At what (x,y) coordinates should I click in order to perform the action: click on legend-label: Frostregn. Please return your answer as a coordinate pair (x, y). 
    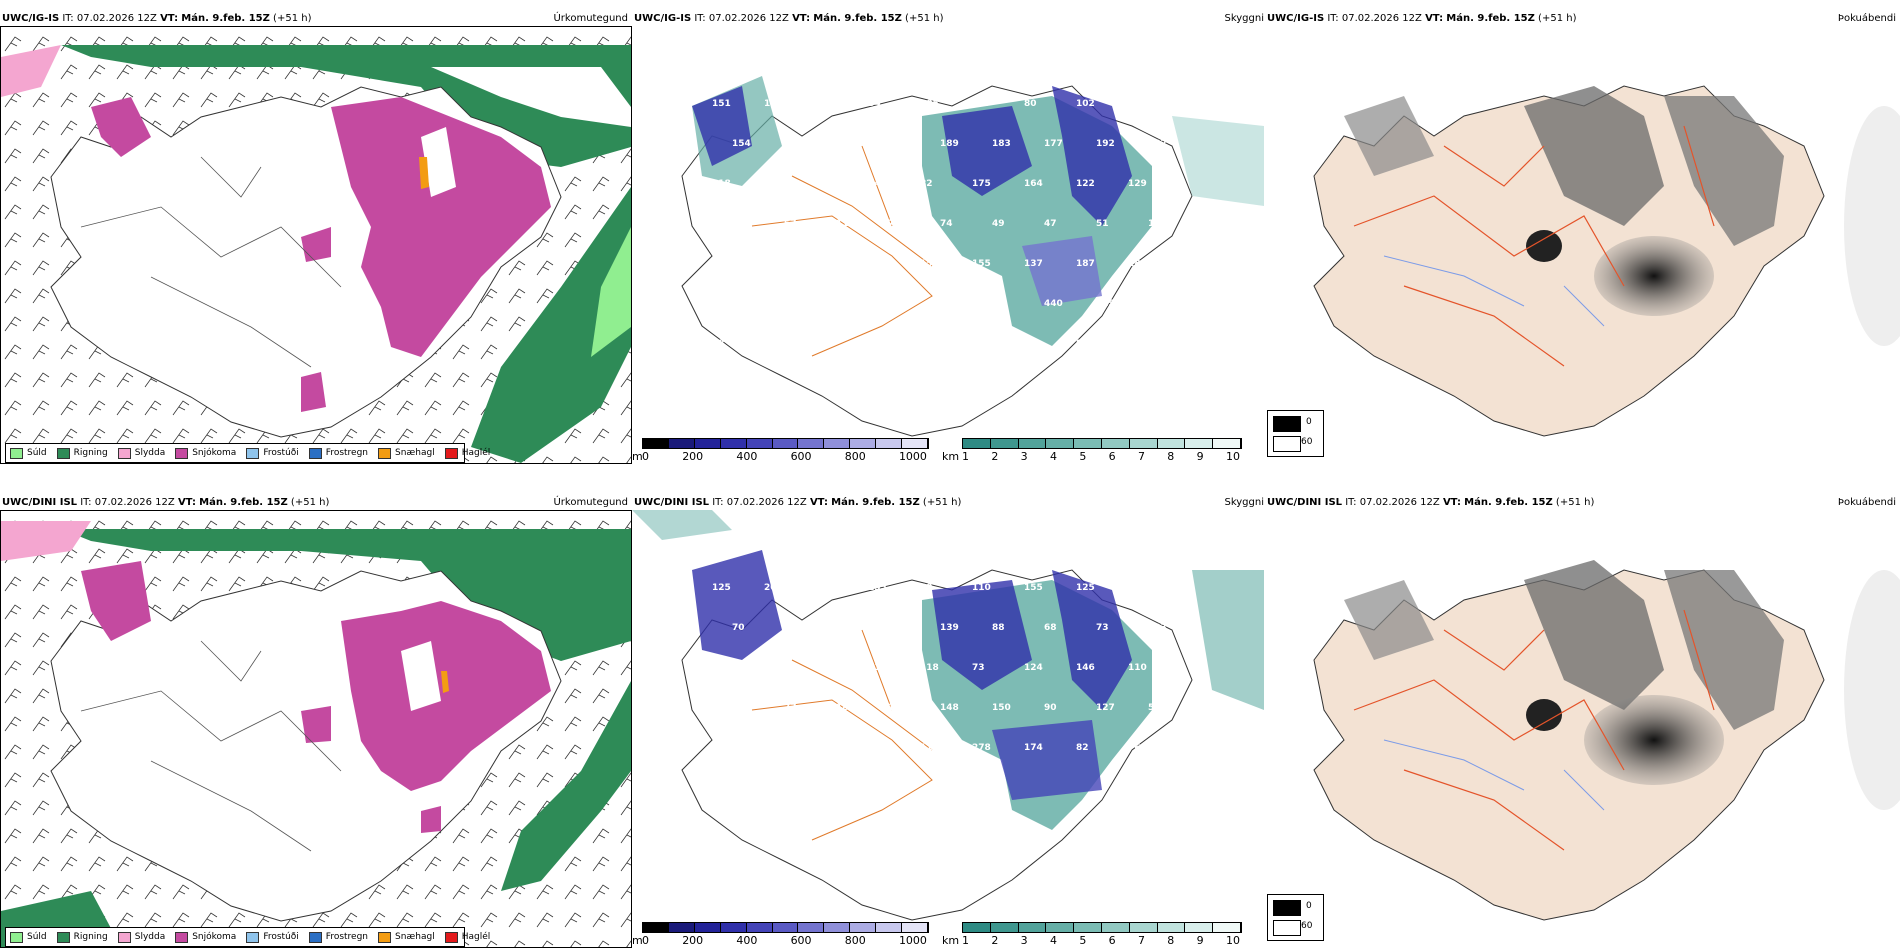
    Looking at the image, I should click on (347, 453).